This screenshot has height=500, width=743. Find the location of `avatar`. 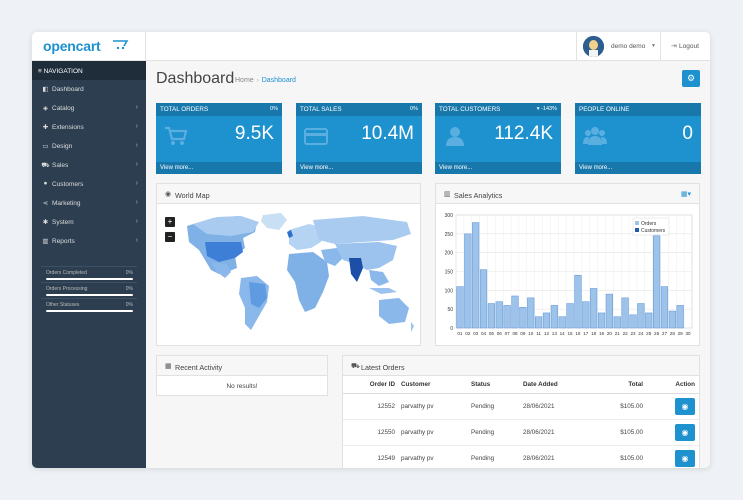

avatar is located at coordinates (593, 46).